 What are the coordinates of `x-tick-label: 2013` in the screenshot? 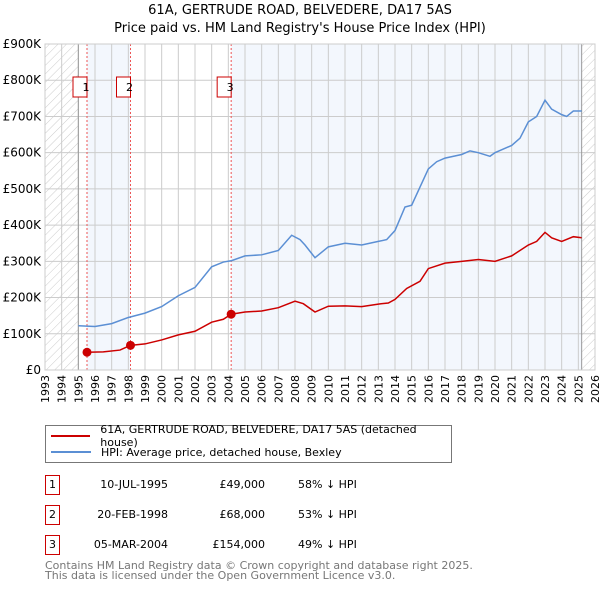 It's located at (378, 389).